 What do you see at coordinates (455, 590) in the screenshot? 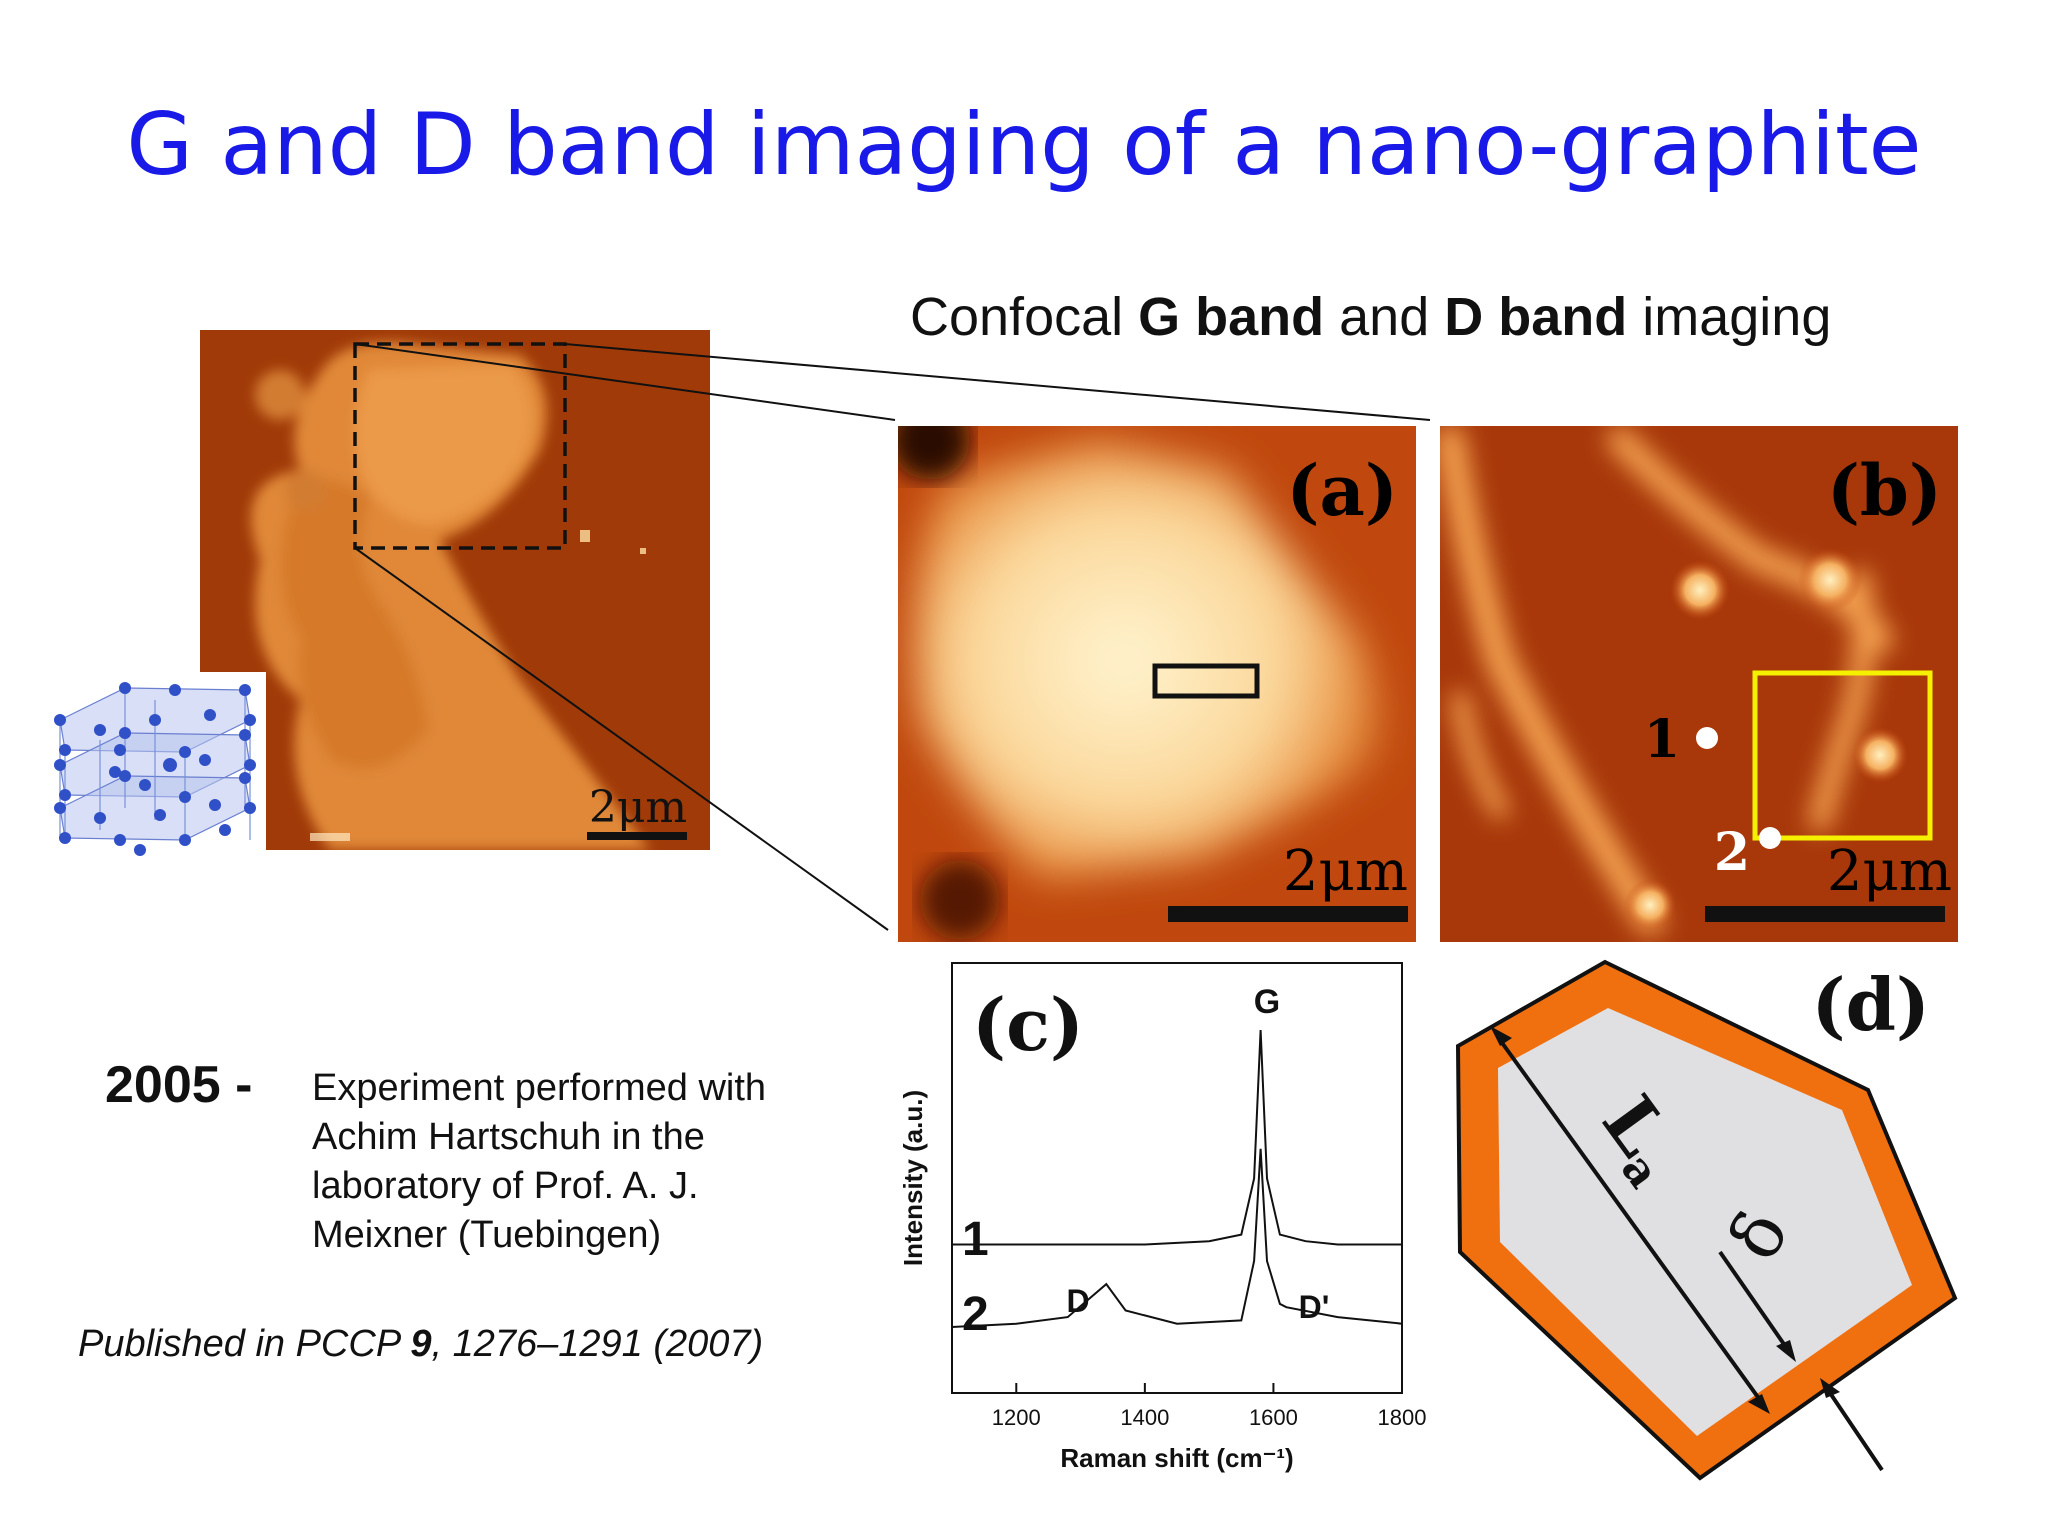
I see `afm-overview-image: 2μm` at bounding box center [455, 590].